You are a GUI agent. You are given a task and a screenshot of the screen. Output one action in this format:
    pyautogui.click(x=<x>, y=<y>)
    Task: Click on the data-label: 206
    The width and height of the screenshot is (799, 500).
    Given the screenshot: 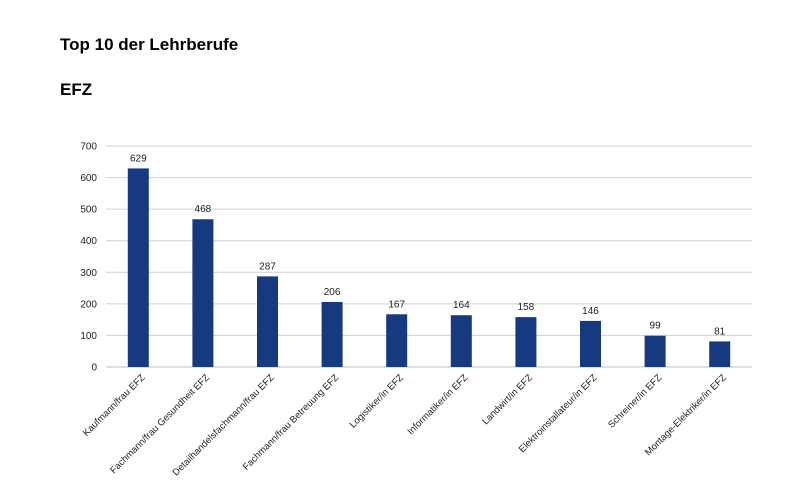 What is the action you would take?
    pyautogui.click(x=332, y=292)
    